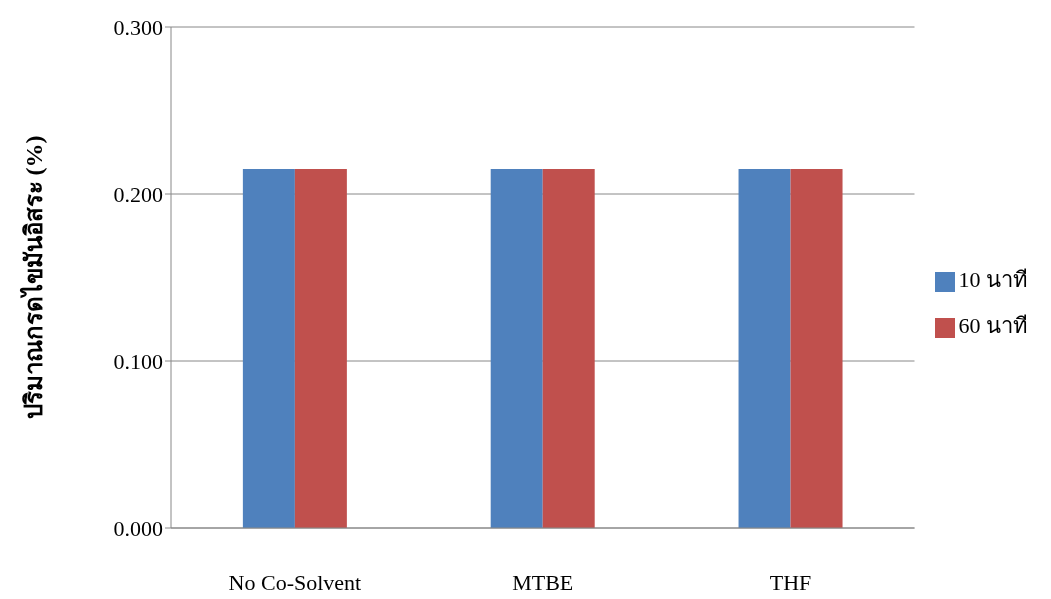  What do you see at coordinates (32, 277) in the screenshot?
I see `y-axis-title: ปริมาณกรดไขมันอิสระ (%)` at bounding box center [32, 277].